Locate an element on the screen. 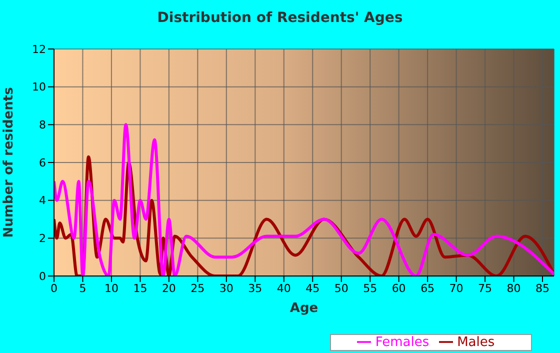 Image resolution: width=560 pixels, height=353 pixels. x-axis-title: Age is located at coordinates (304, 308).